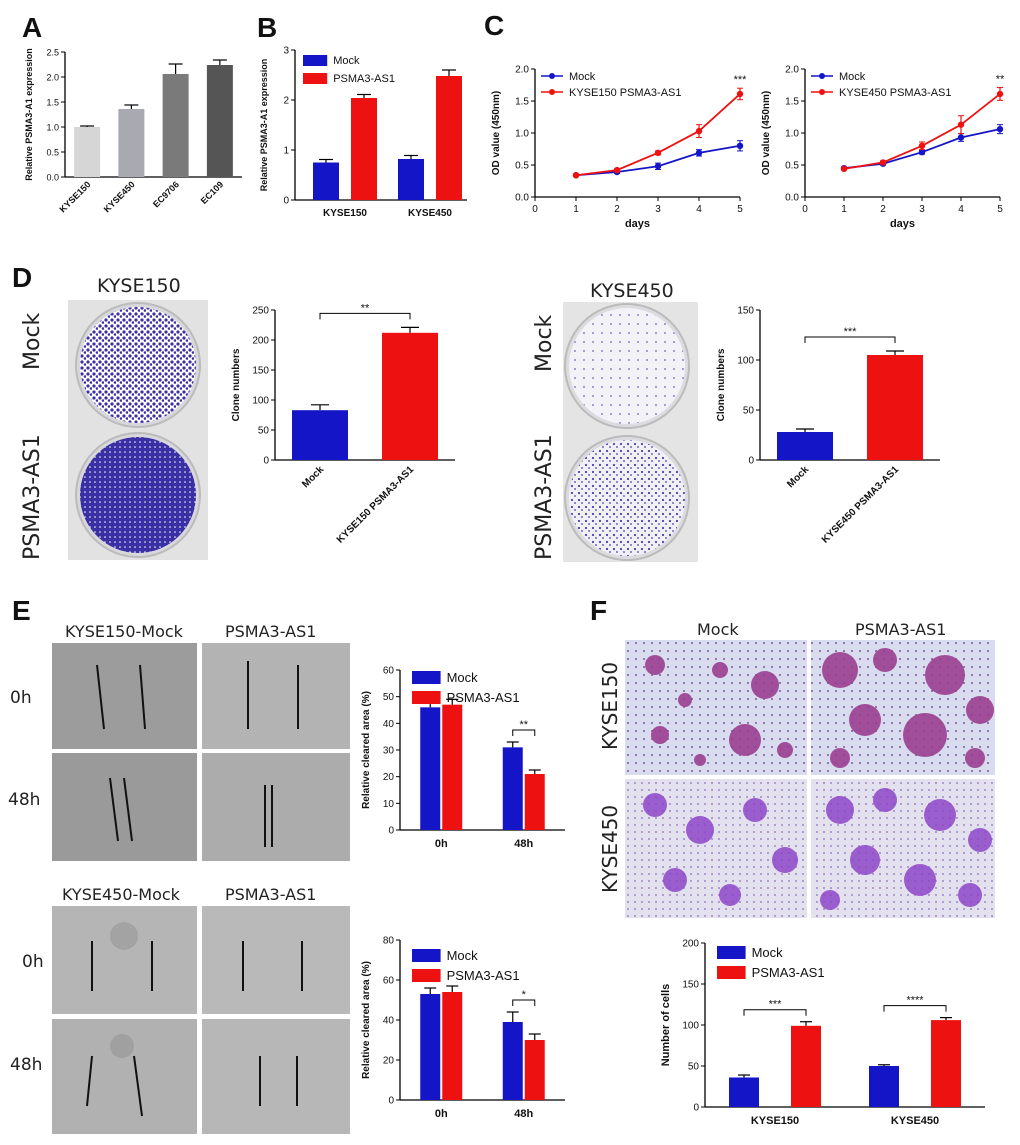 This screenshot has height=1145, width=1020. Describe the element at coordinates (792, 134) in the screenshot. I see `y-tick-label: 1.0` at that location.